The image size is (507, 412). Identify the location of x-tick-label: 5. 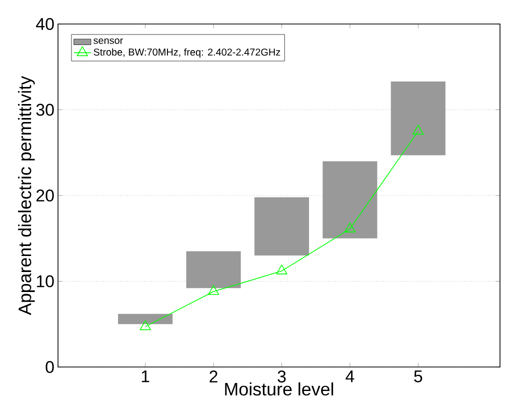
(418, 376).